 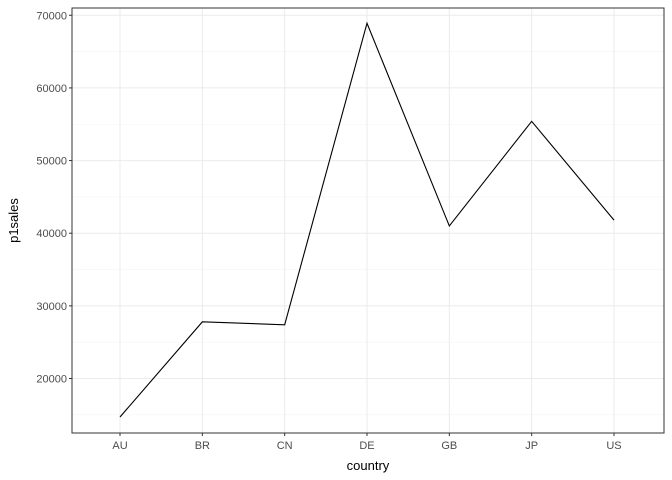 What do you see at coordinates (51, 89) in the screenshot?
I see `y-tick-label: 60000` at bounding box center [51, 89].